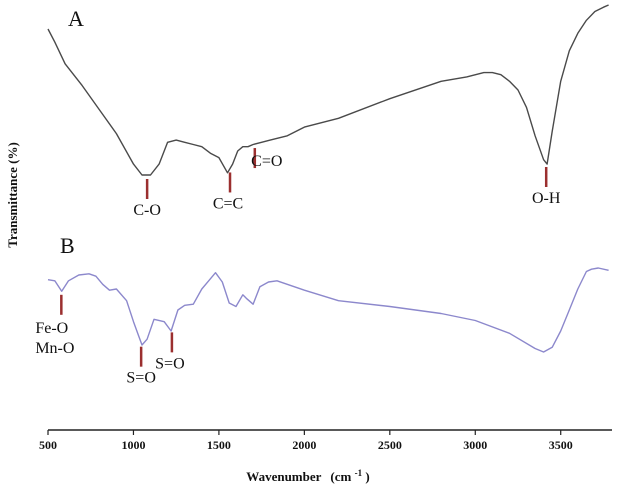 This screenshot has width=617, height=488. What do you see at coordinates (228, 203) in the screenshot?
I see `peak-label: C=C` at bounding box center [228, 203].